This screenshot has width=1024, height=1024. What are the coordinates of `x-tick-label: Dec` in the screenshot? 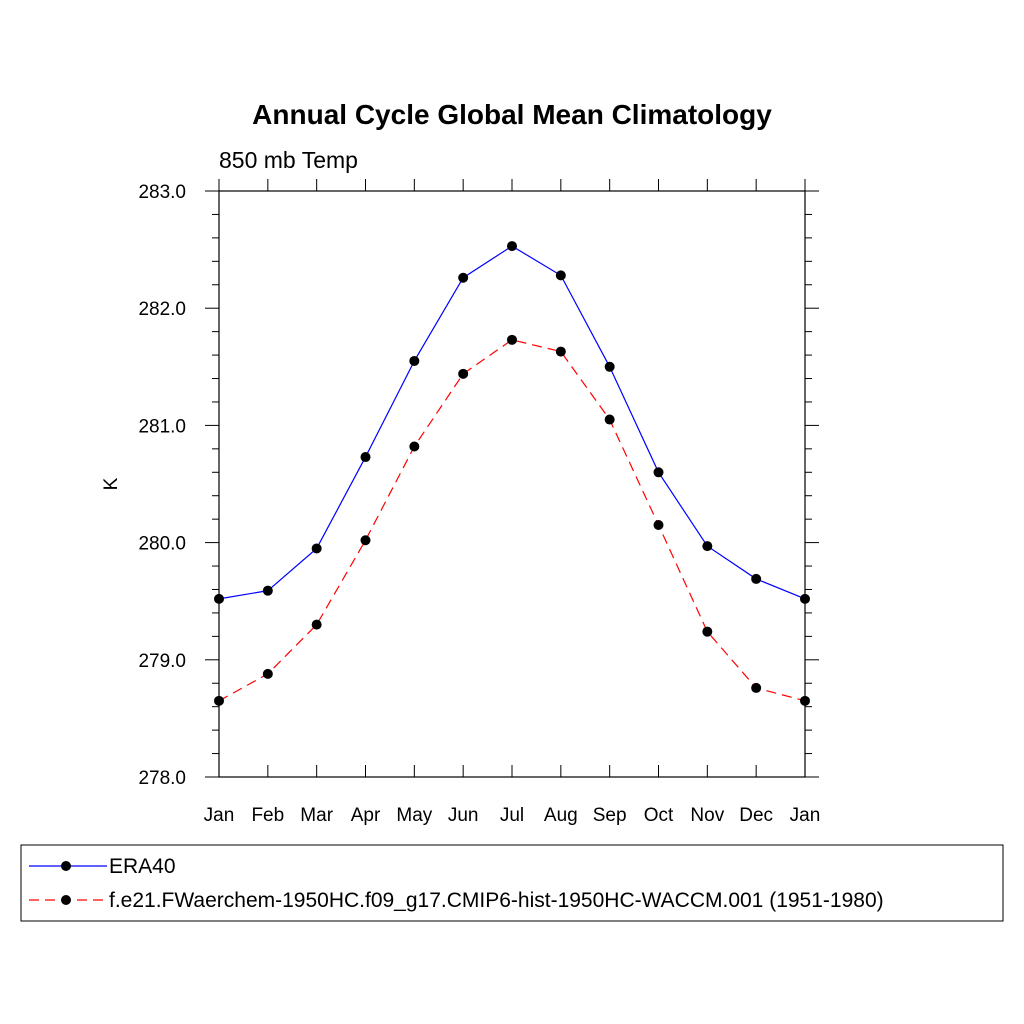 It's located at (756, 815).